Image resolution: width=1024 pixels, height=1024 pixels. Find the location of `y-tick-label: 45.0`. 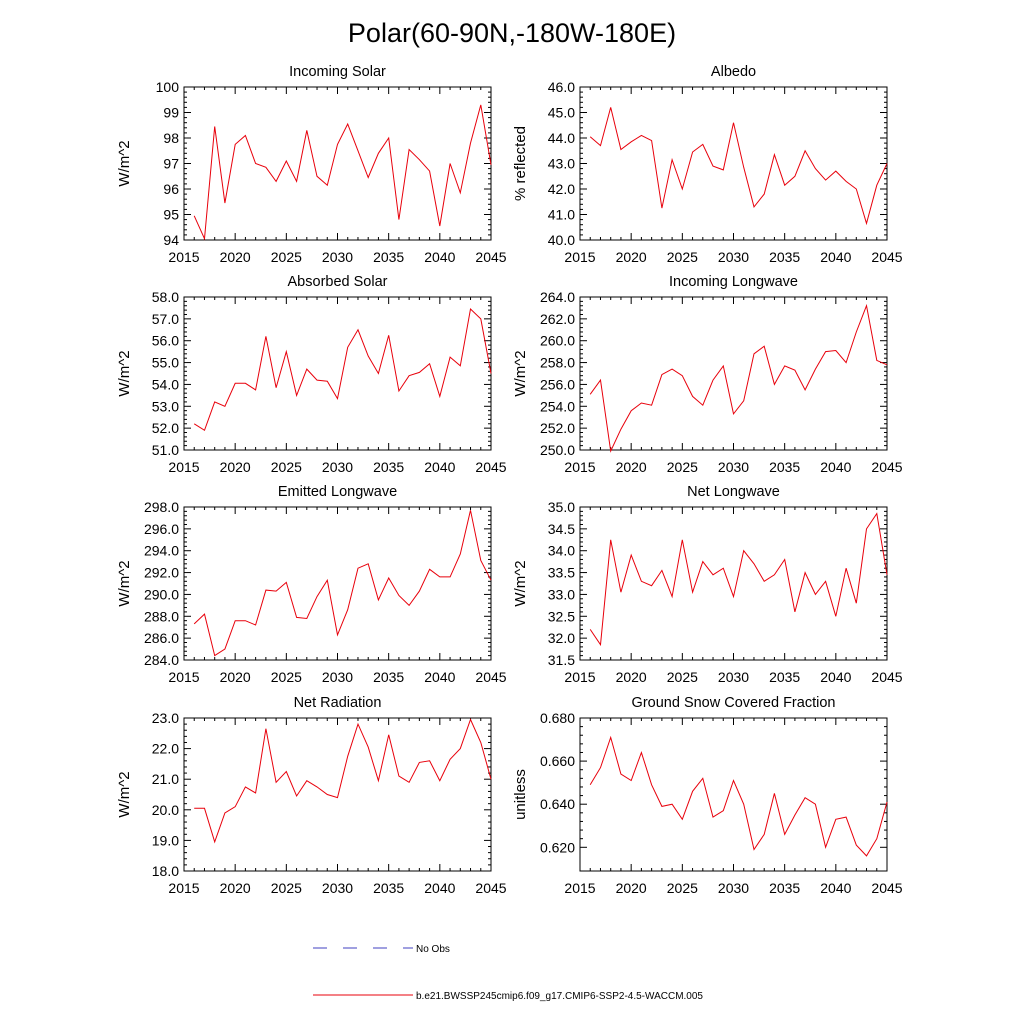

y-tick-label: 45.0 is located at coordinates (561, 113).